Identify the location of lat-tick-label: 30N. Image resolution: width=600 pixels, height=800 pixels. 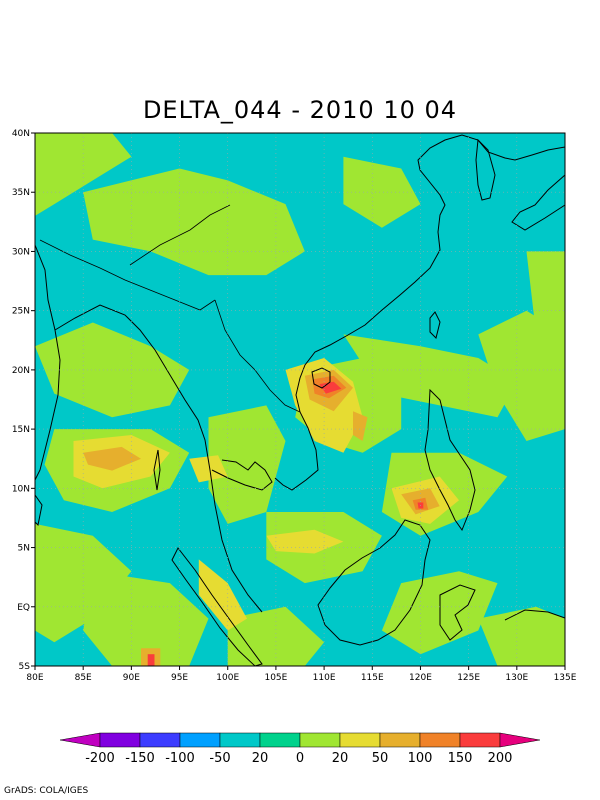
(21, 252).